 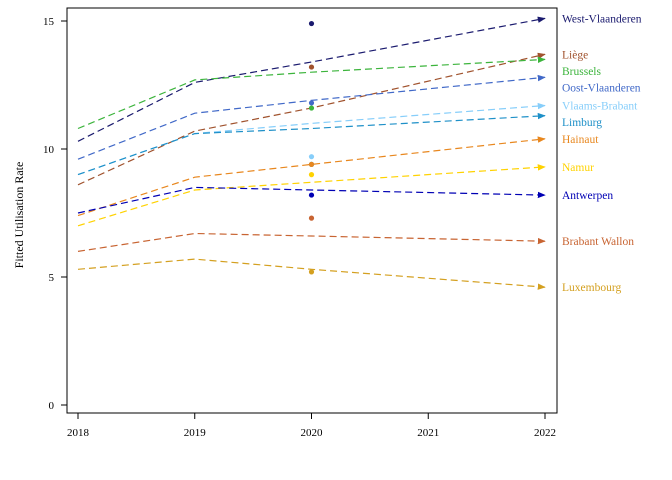 I want to click on series-label-limburg: Limburg, so click(x=582, y=123).